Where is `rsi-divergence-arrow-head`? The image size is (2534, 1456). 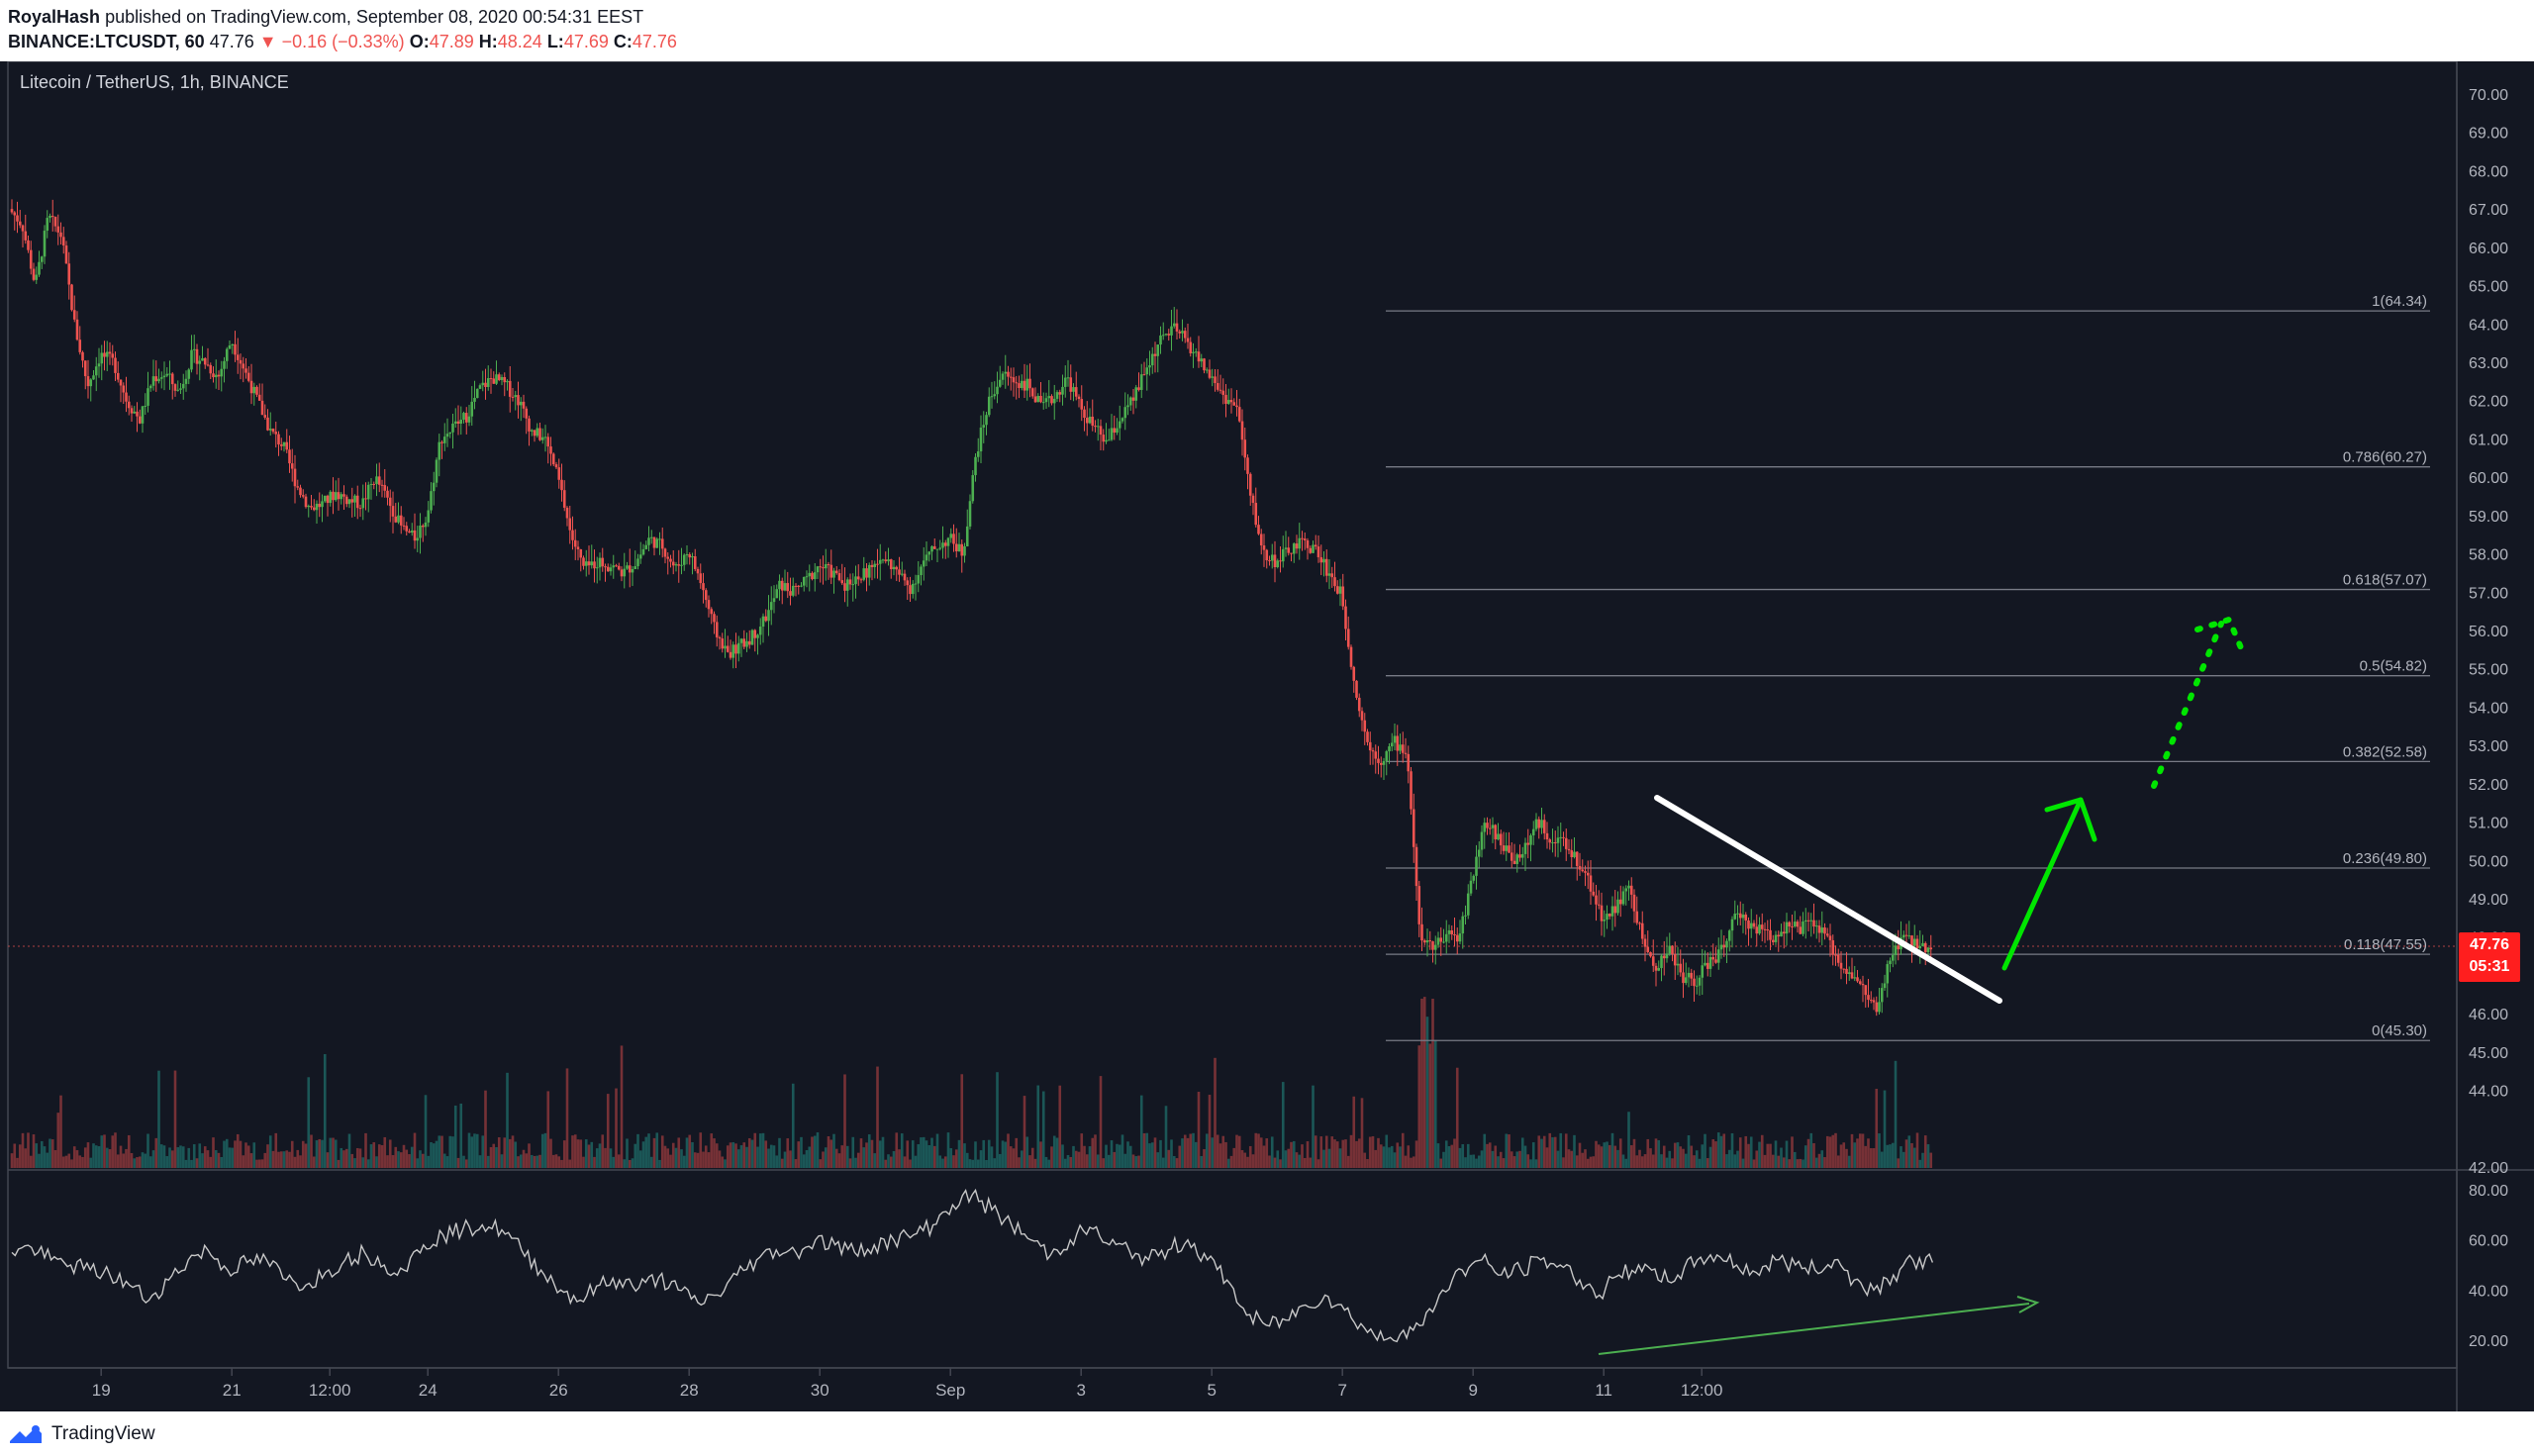 rsi-divergence-arrow-head is located at coordinates (2028, 1304).